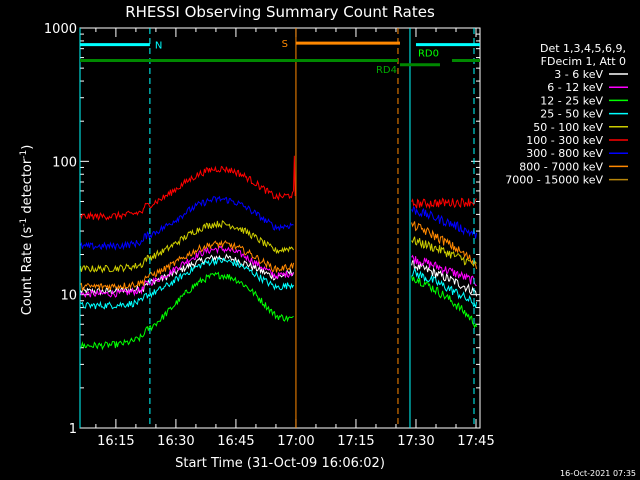 The height and width of the screenshot is (480, 640). I want to click on series-7-pre, so click(187, 265).